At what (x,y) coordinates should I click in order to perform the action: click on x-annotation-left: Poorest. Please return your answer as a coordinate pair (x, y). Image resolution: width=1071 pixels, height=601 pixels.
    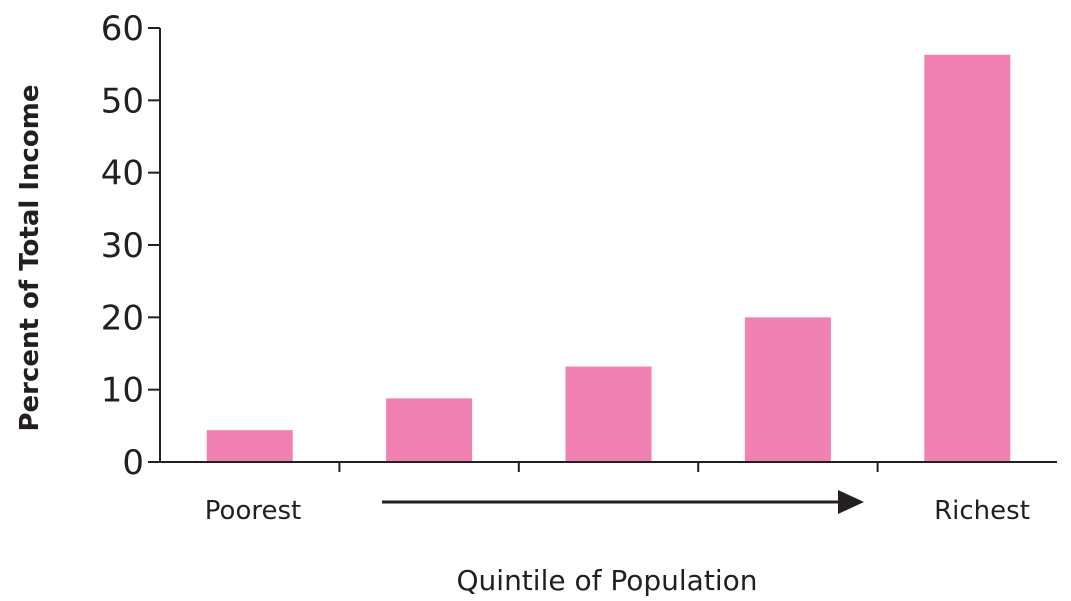
    Looking at the image, I should click on (253, 511).